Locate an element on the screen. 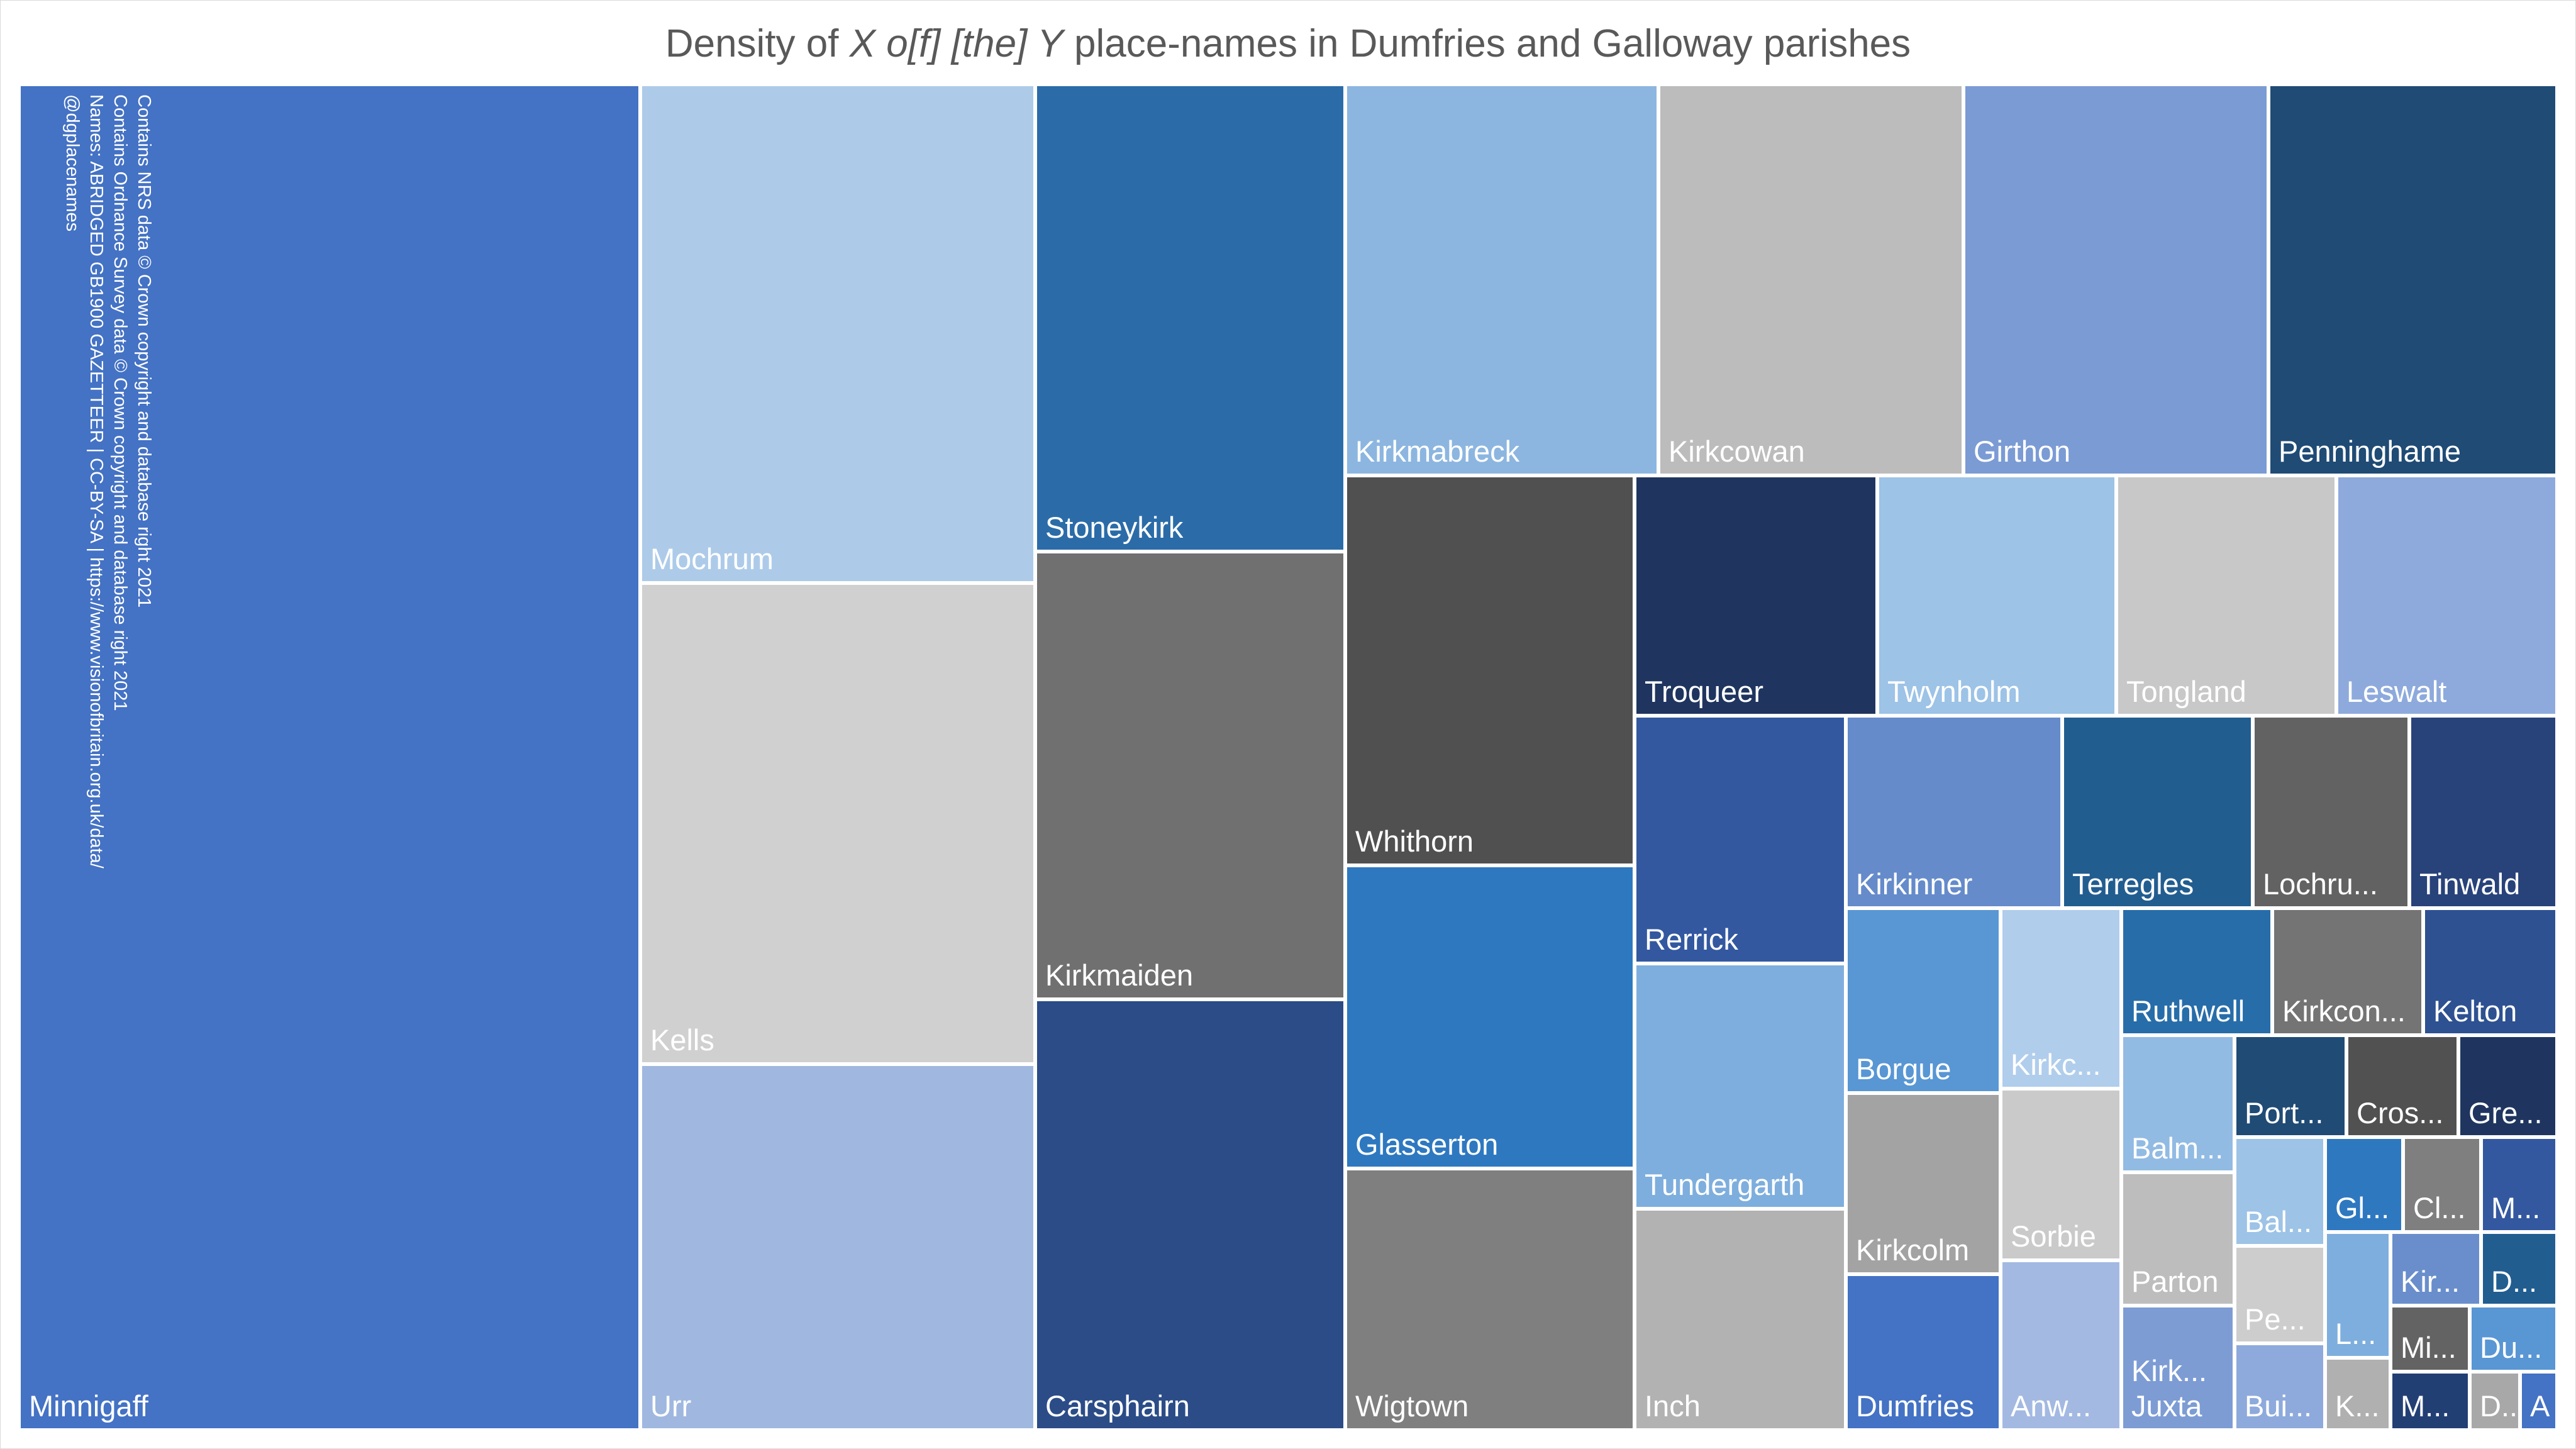  tile-urr-3: Urr is located at coordinates (837, 1247).